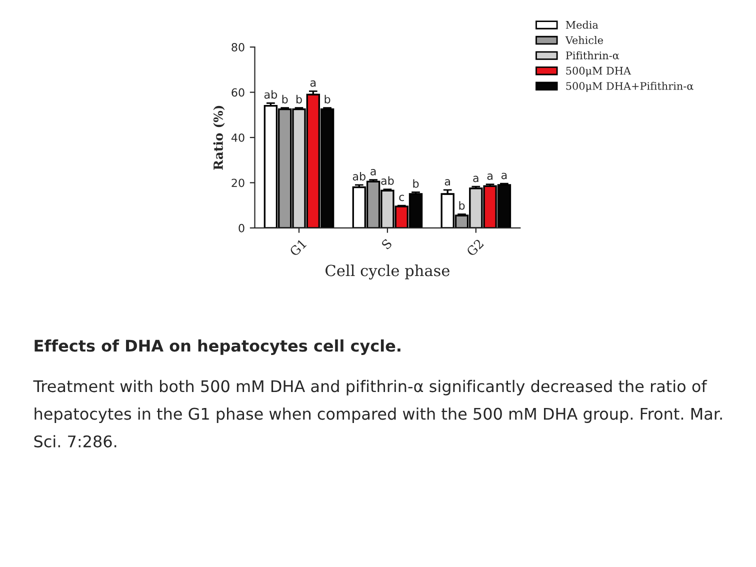 The image size is (756, 567). Describe the element at coordinates (238, 183) in the screenshot. I see `y-tick-label: 20` at that location.